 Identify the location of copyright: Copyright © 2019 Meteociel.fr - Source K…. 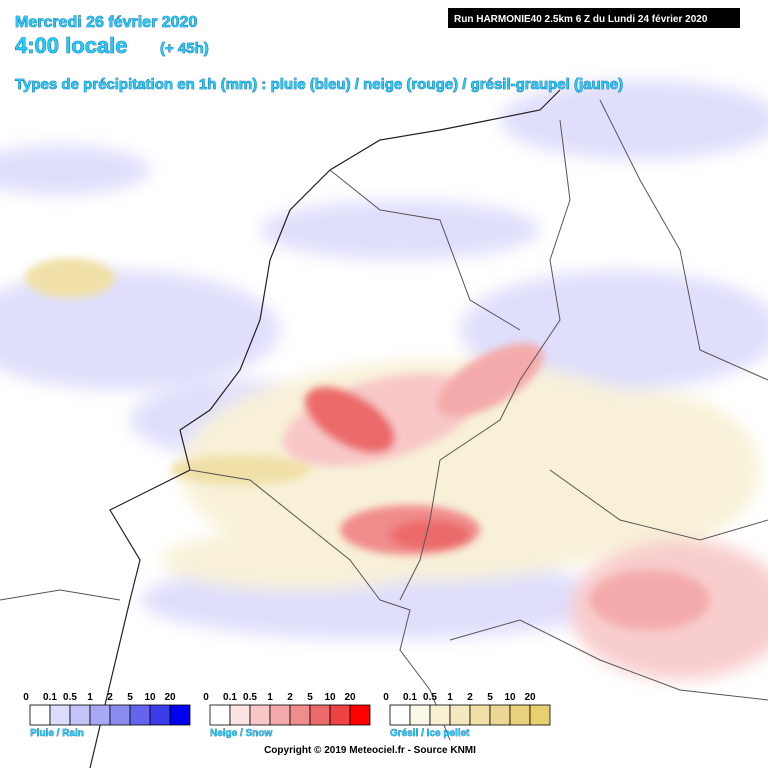
(370, 750).